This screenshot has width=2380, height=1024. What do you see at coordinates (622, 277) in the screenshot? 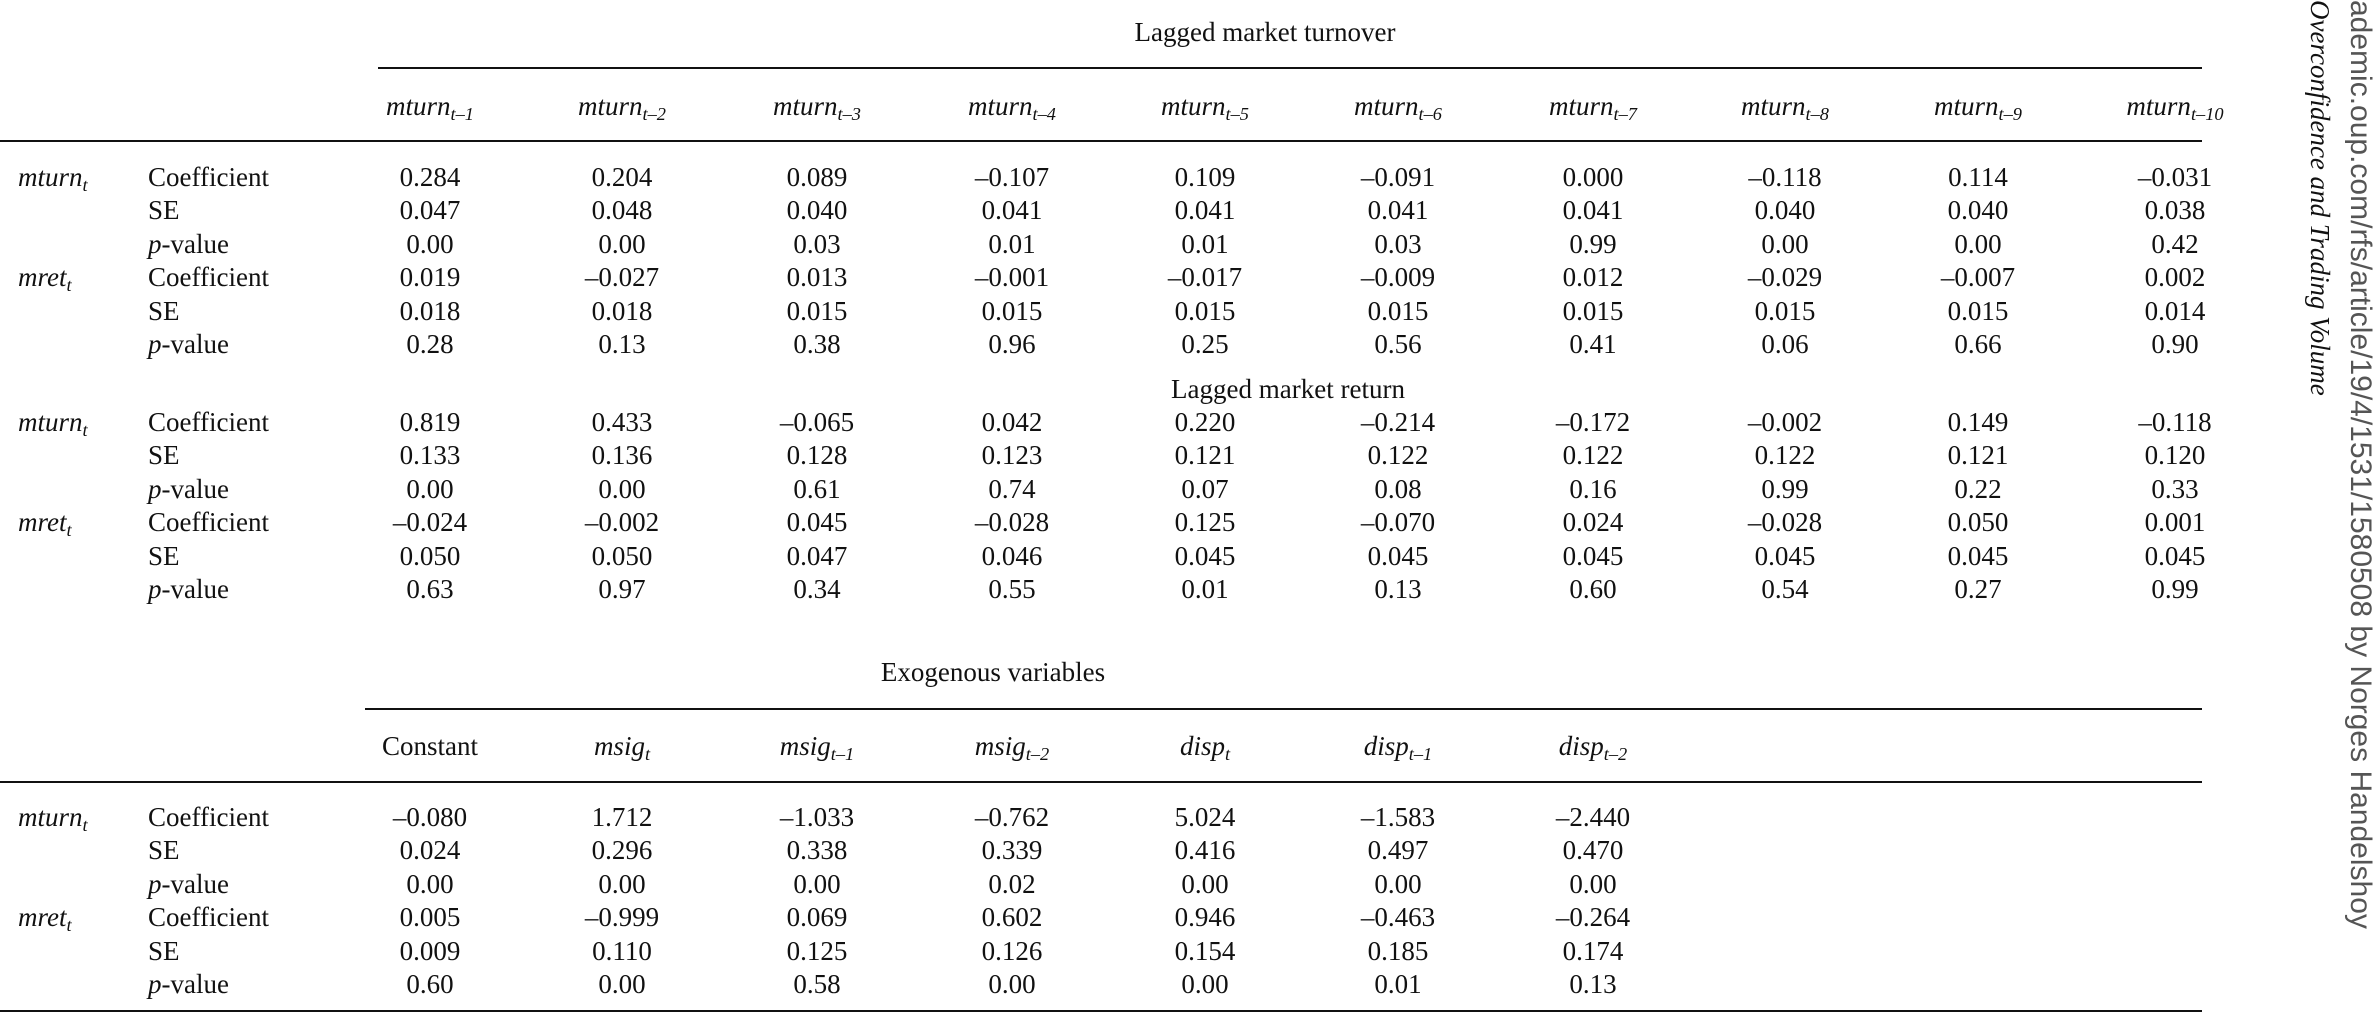
I see `panel-a-cell: –0.027` at bounding box center [622, 277].